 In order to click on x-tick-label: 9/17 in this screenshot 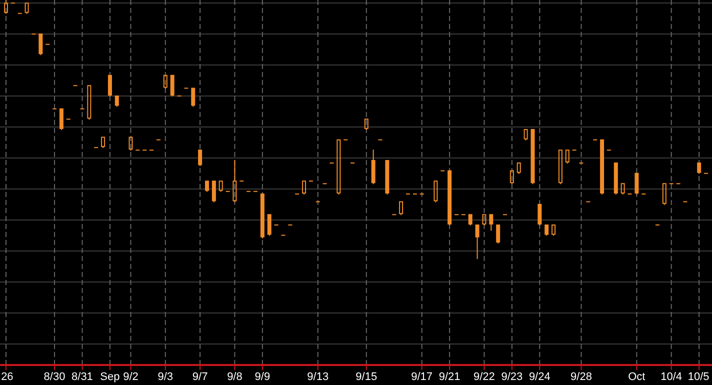, I will do `click(422, 377)`.